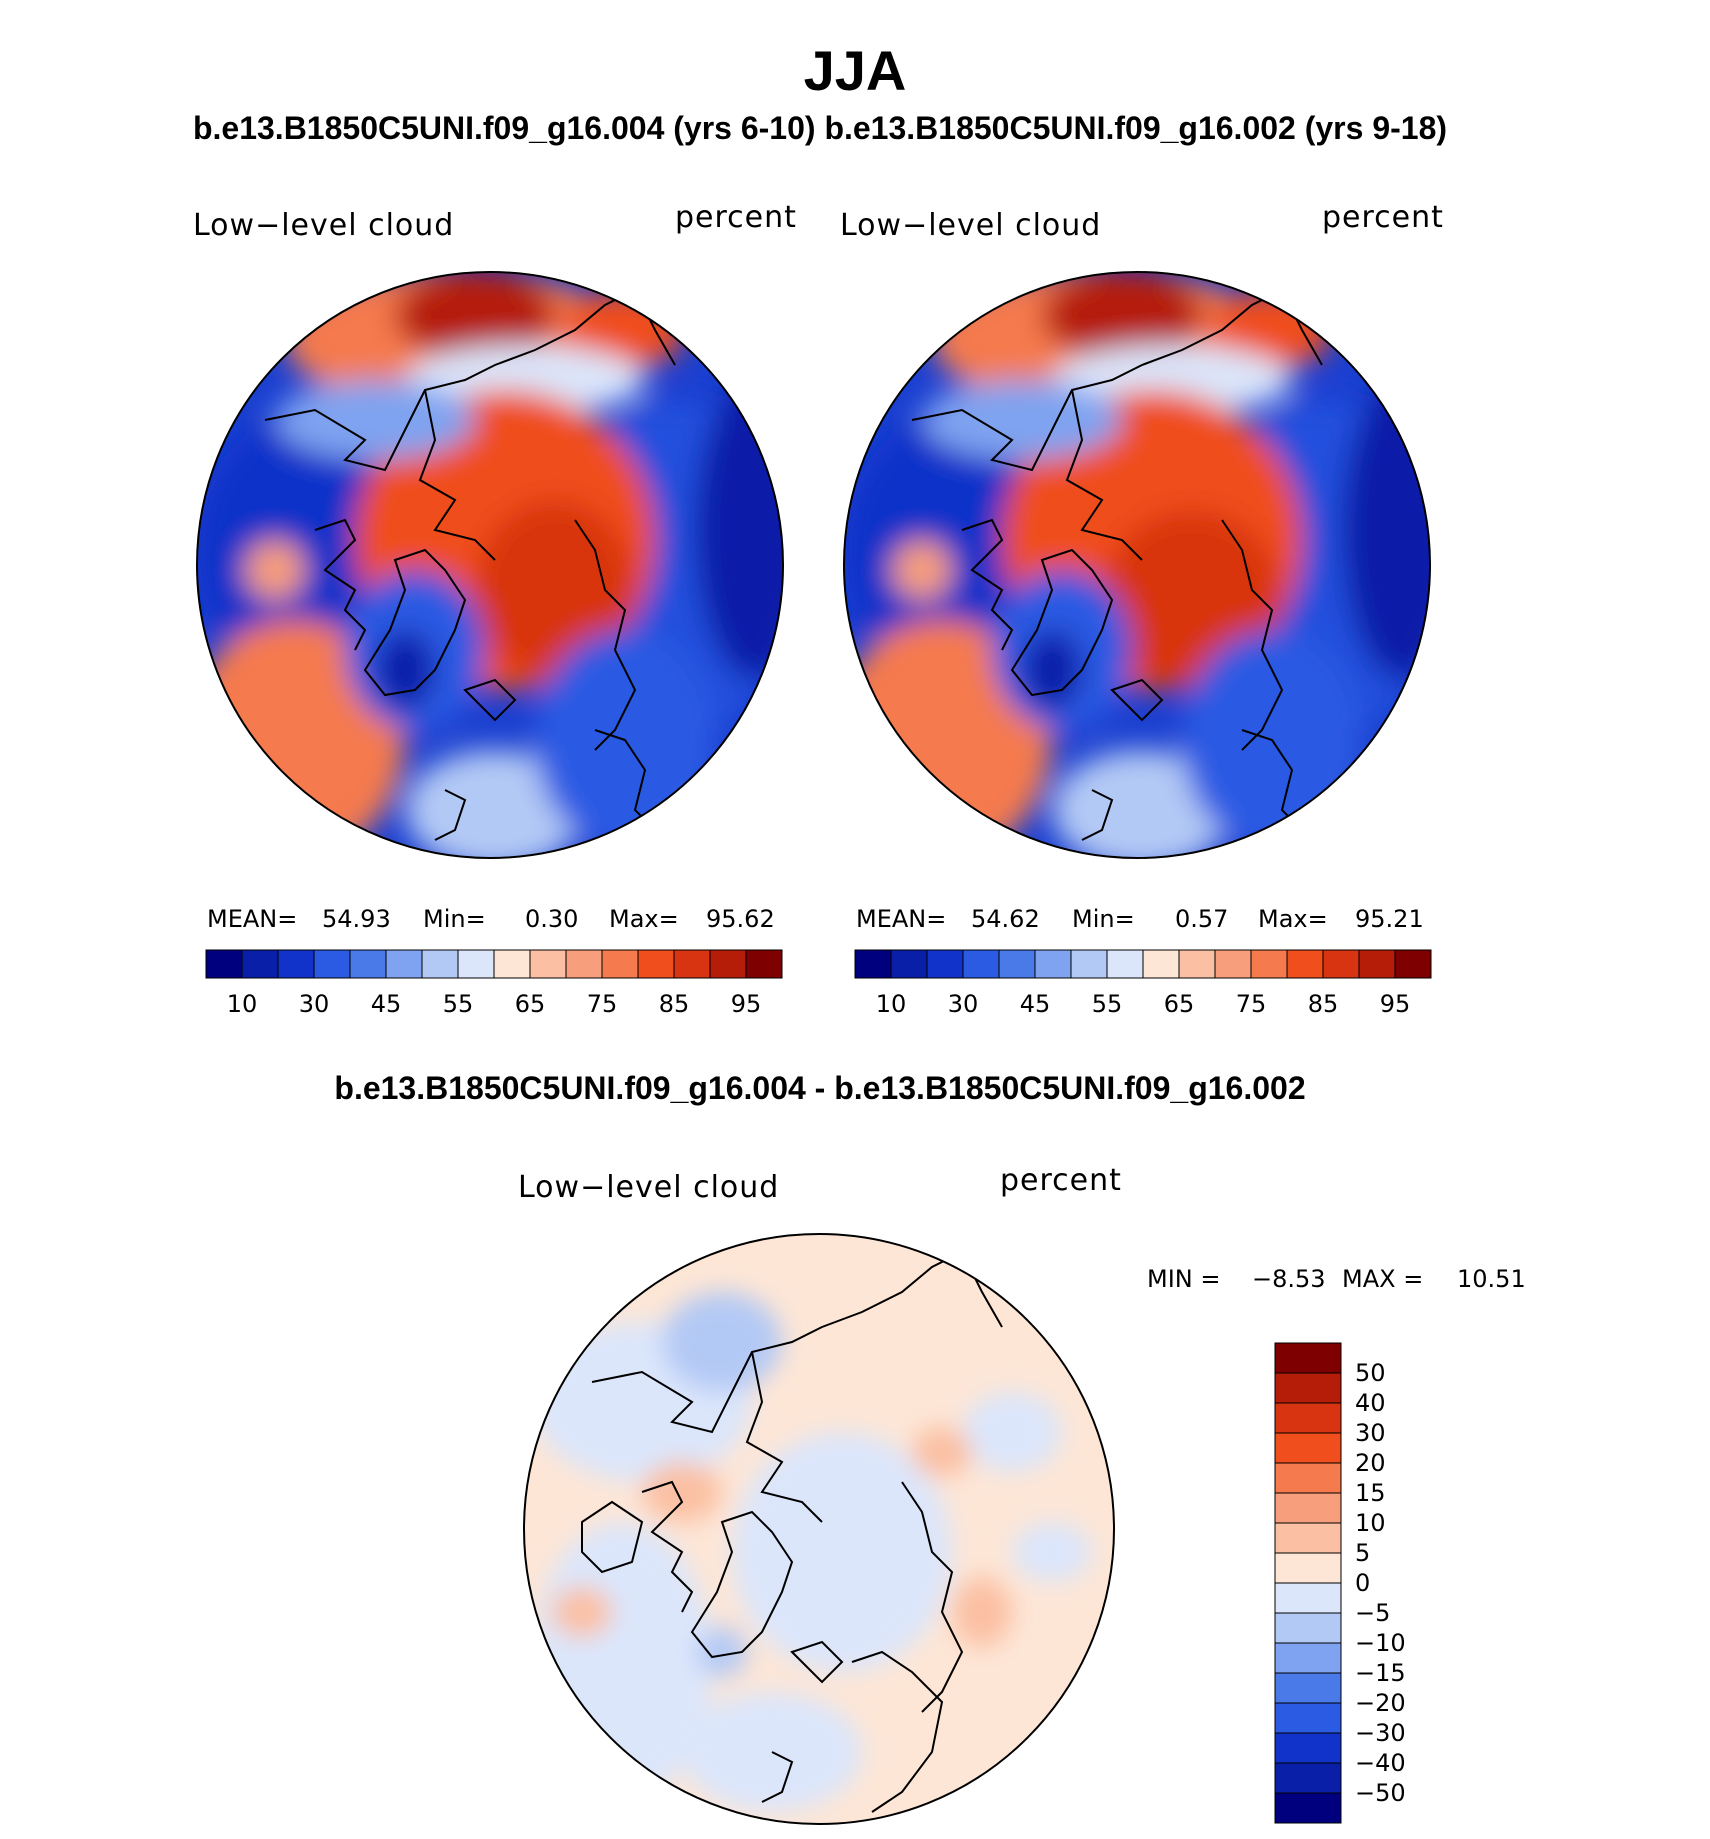 This screenshot has width=1710, height=1839. Describe the element at coordinates (901, 919) in the screenshot. I see `panel2-mean-label: MEAN=` at that location.